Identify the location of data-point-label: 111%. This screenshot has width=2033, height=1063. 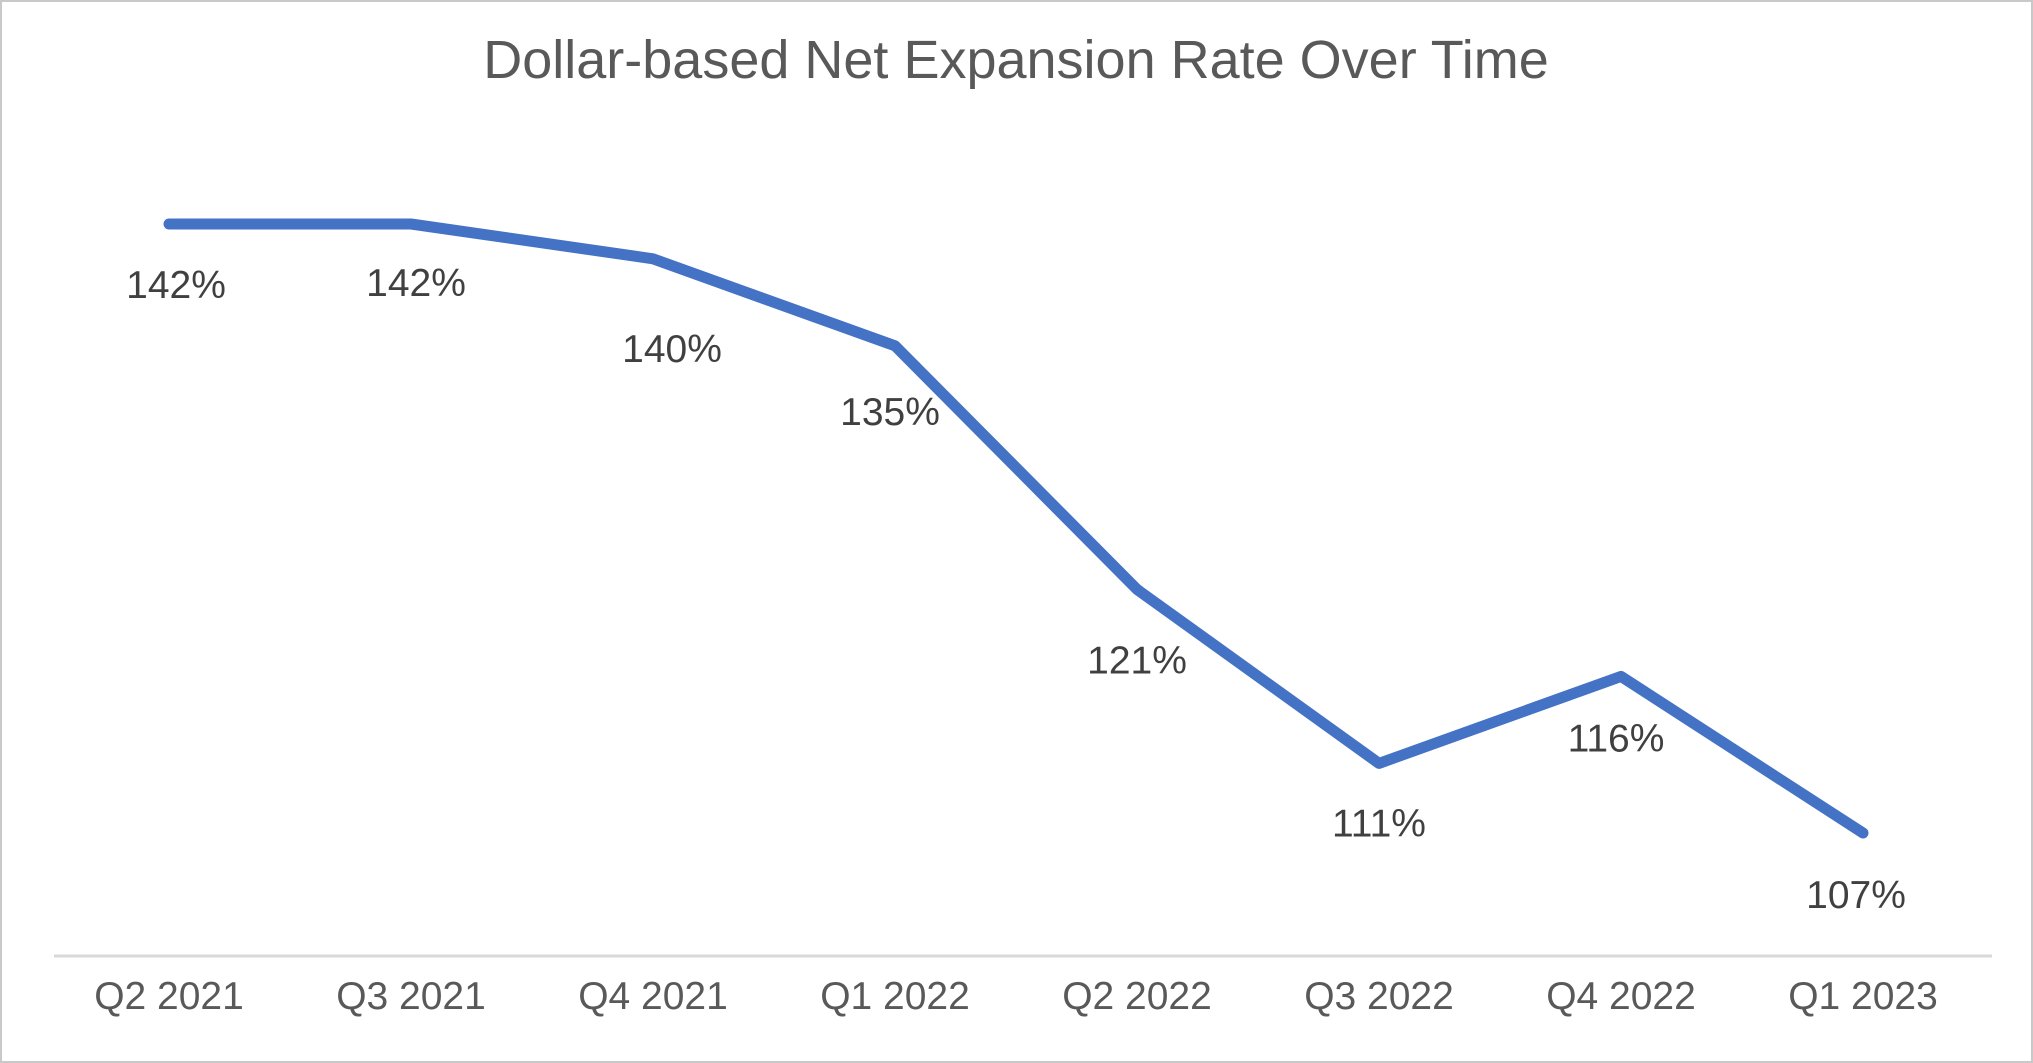
(1379, 823).